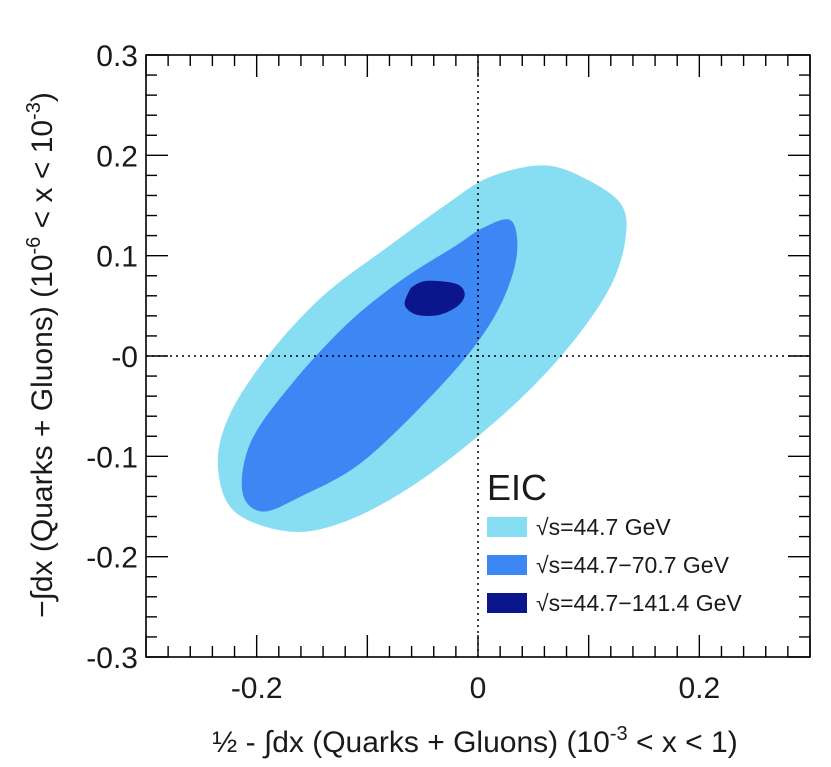  I want to click on y-tick-label: -0.1, so click(112, 457).